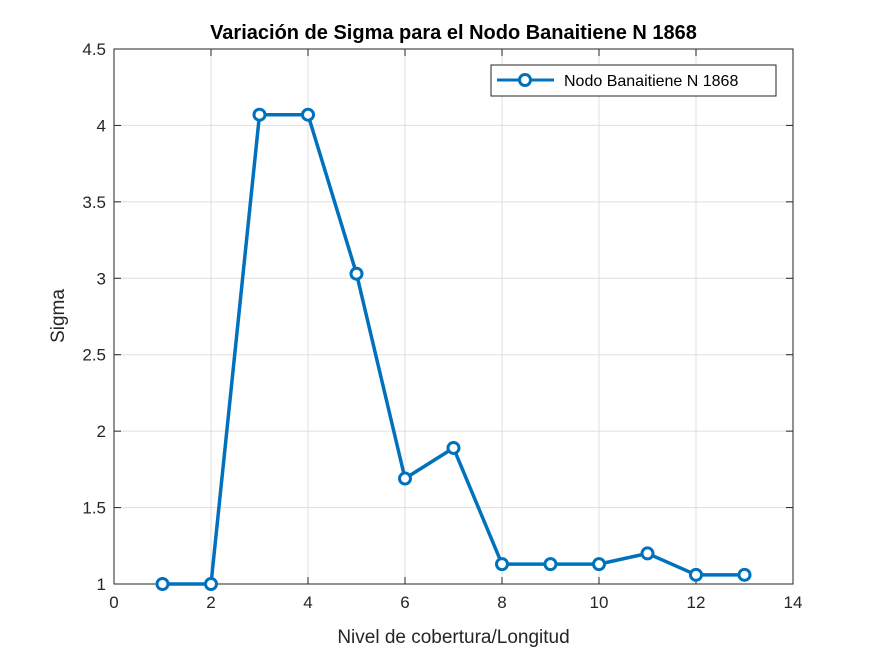 The width and height of the screenshot is (875, 656). Describe the element at coordinates (101, 431) in the screenshot. I see `y-tick-label-2: 2` at that location.